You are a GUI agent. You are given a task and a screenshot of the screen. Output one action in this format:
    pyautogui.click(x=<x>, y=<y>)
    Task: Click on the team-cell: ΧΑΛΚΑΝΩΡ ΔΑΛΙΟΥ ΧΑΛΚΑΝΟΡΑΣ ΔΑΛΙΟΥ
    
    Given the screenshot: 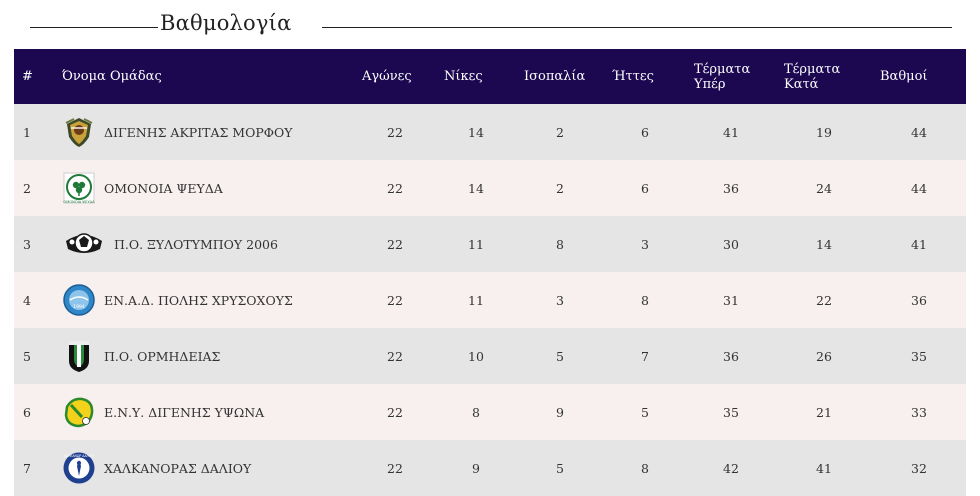 What is the action you would take?
    pyautogui.click(x=204, y=468)
    